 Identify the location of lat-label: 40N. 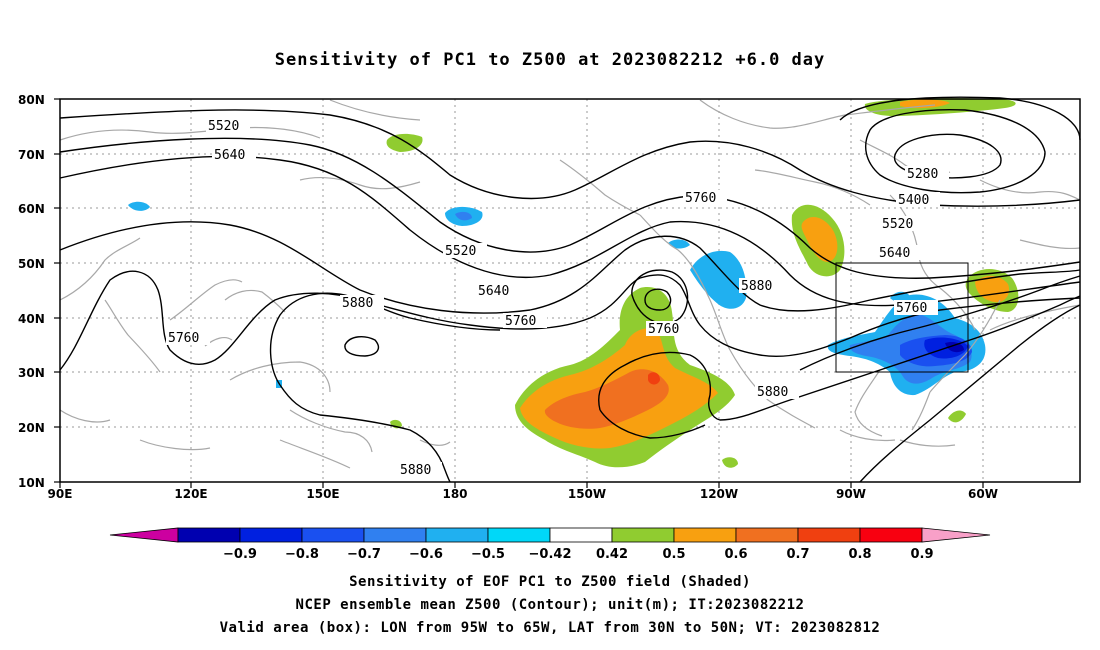
(31, 319).